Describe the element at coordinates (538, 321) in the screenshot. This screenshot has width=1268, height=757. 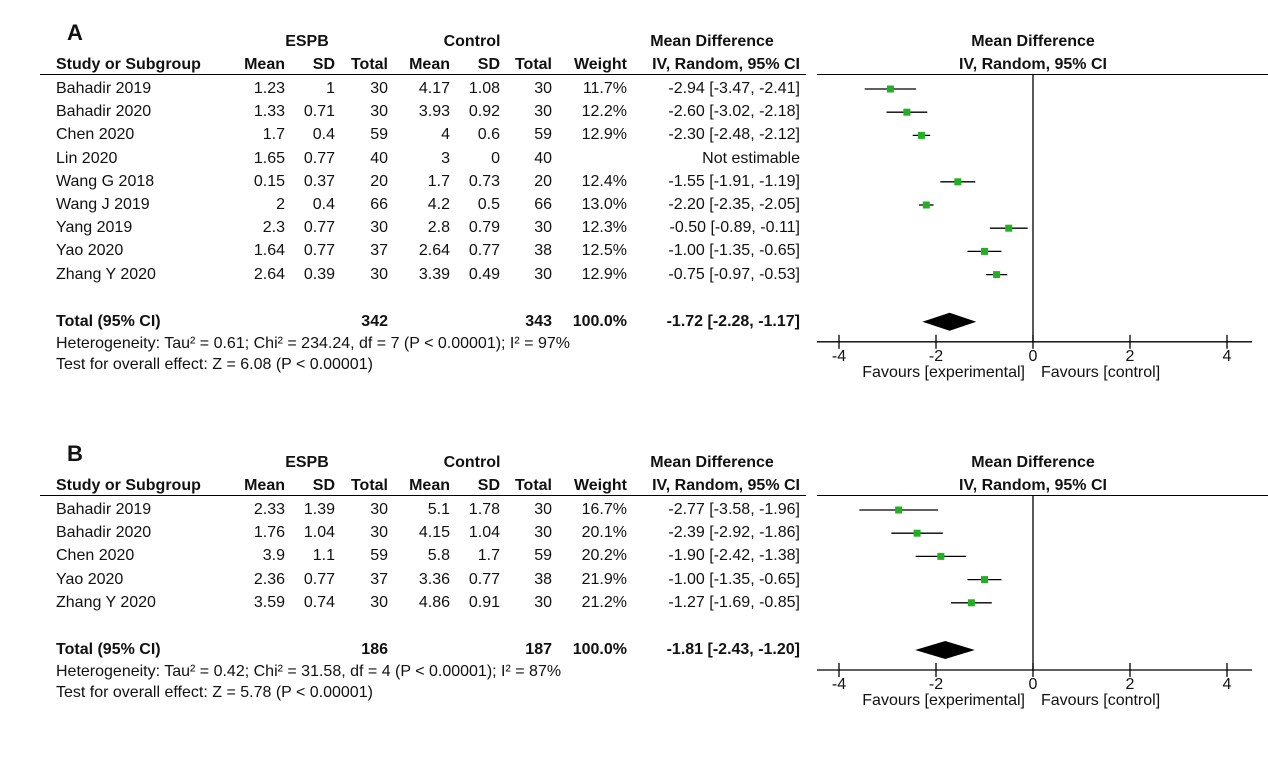
I see `total-c-total: 343` at that location.